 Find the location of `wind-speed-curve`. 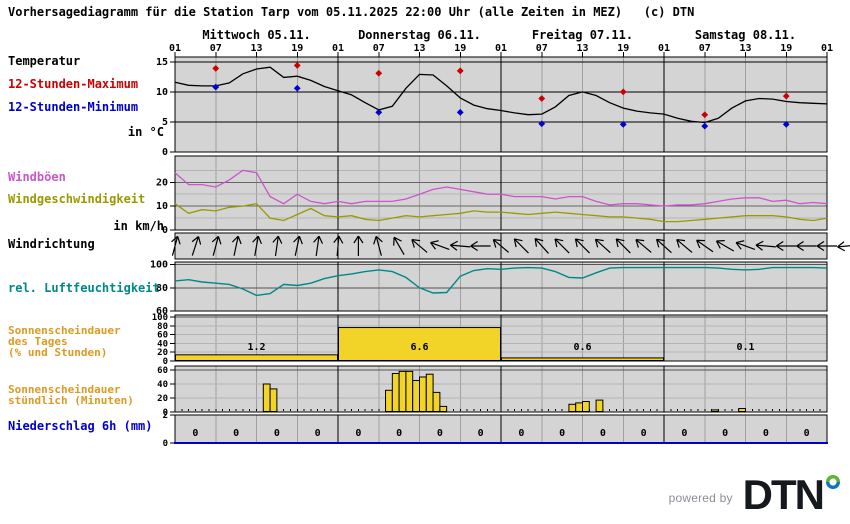

wind-speed-curve is located at coordinates (501, 212).